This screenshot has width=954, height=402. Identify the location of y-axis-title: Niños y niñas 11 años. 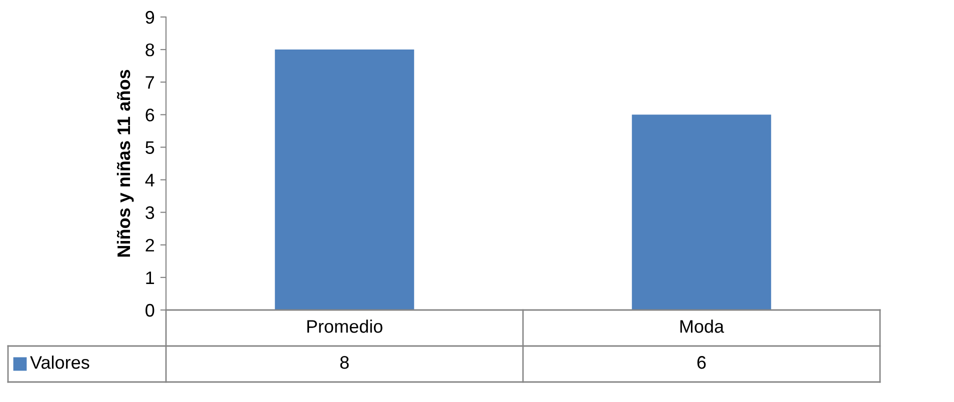
(125, 163).